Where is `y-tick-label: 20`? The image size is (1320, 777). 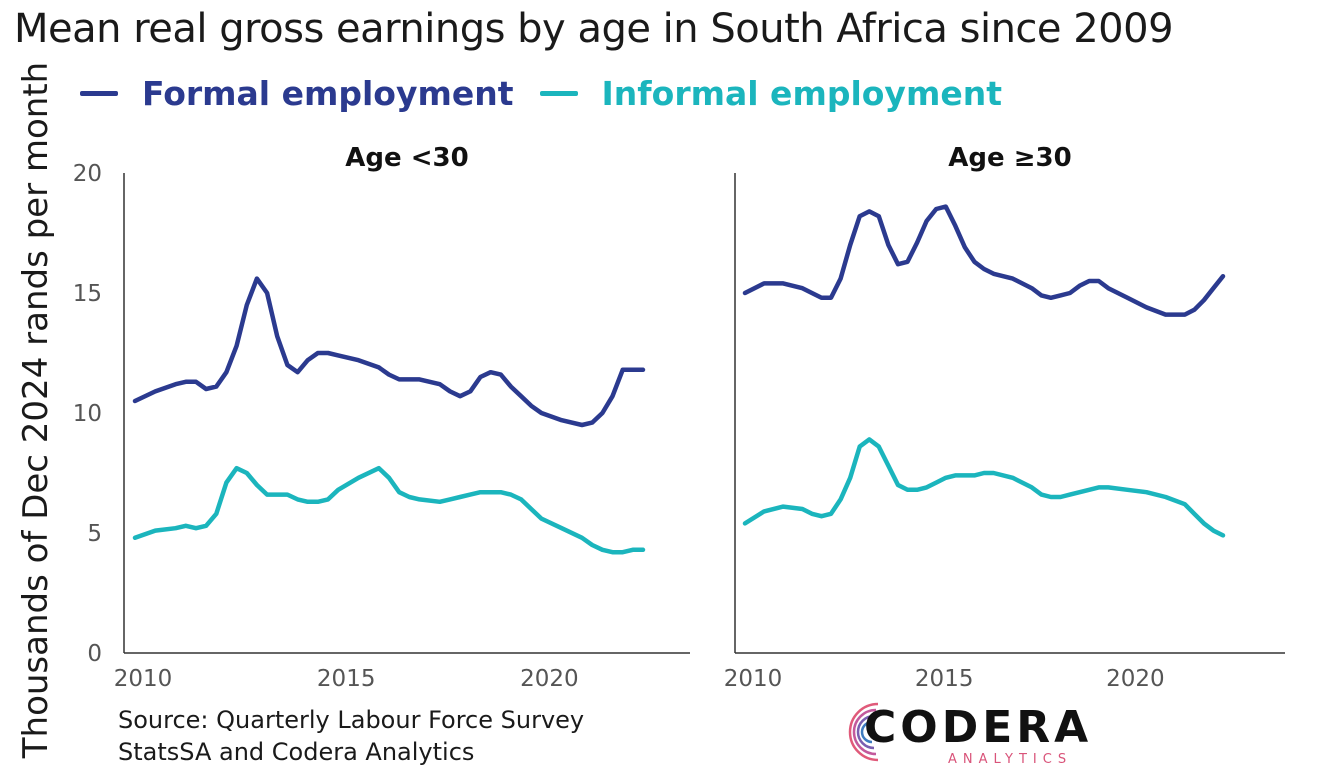 y-tick-label: 20 is located at coordinates (87, 174).